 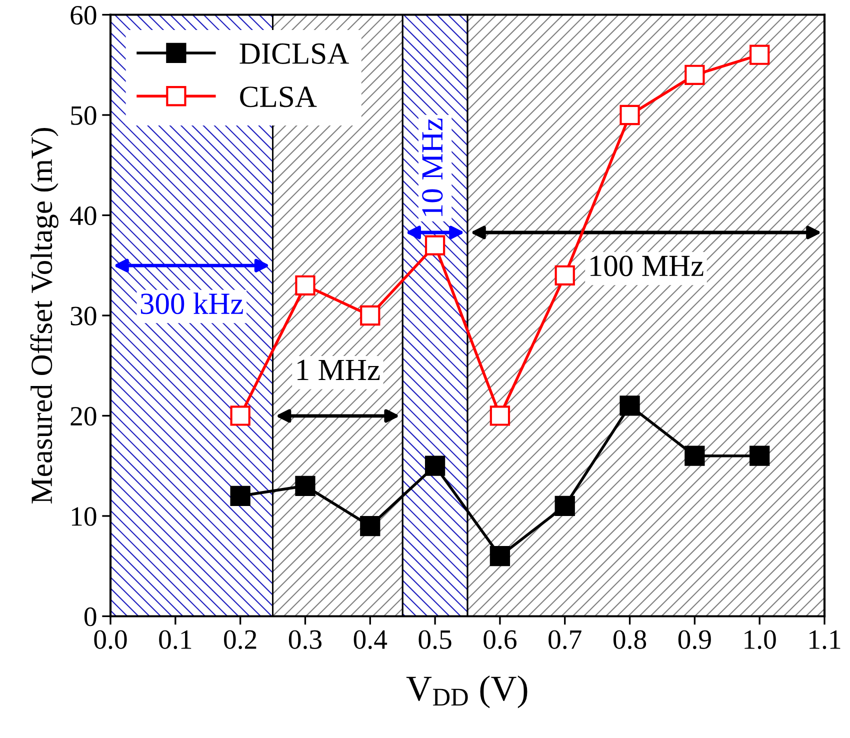 I want to click on x-tick-label: 1.1, so click(x=825, y=640).